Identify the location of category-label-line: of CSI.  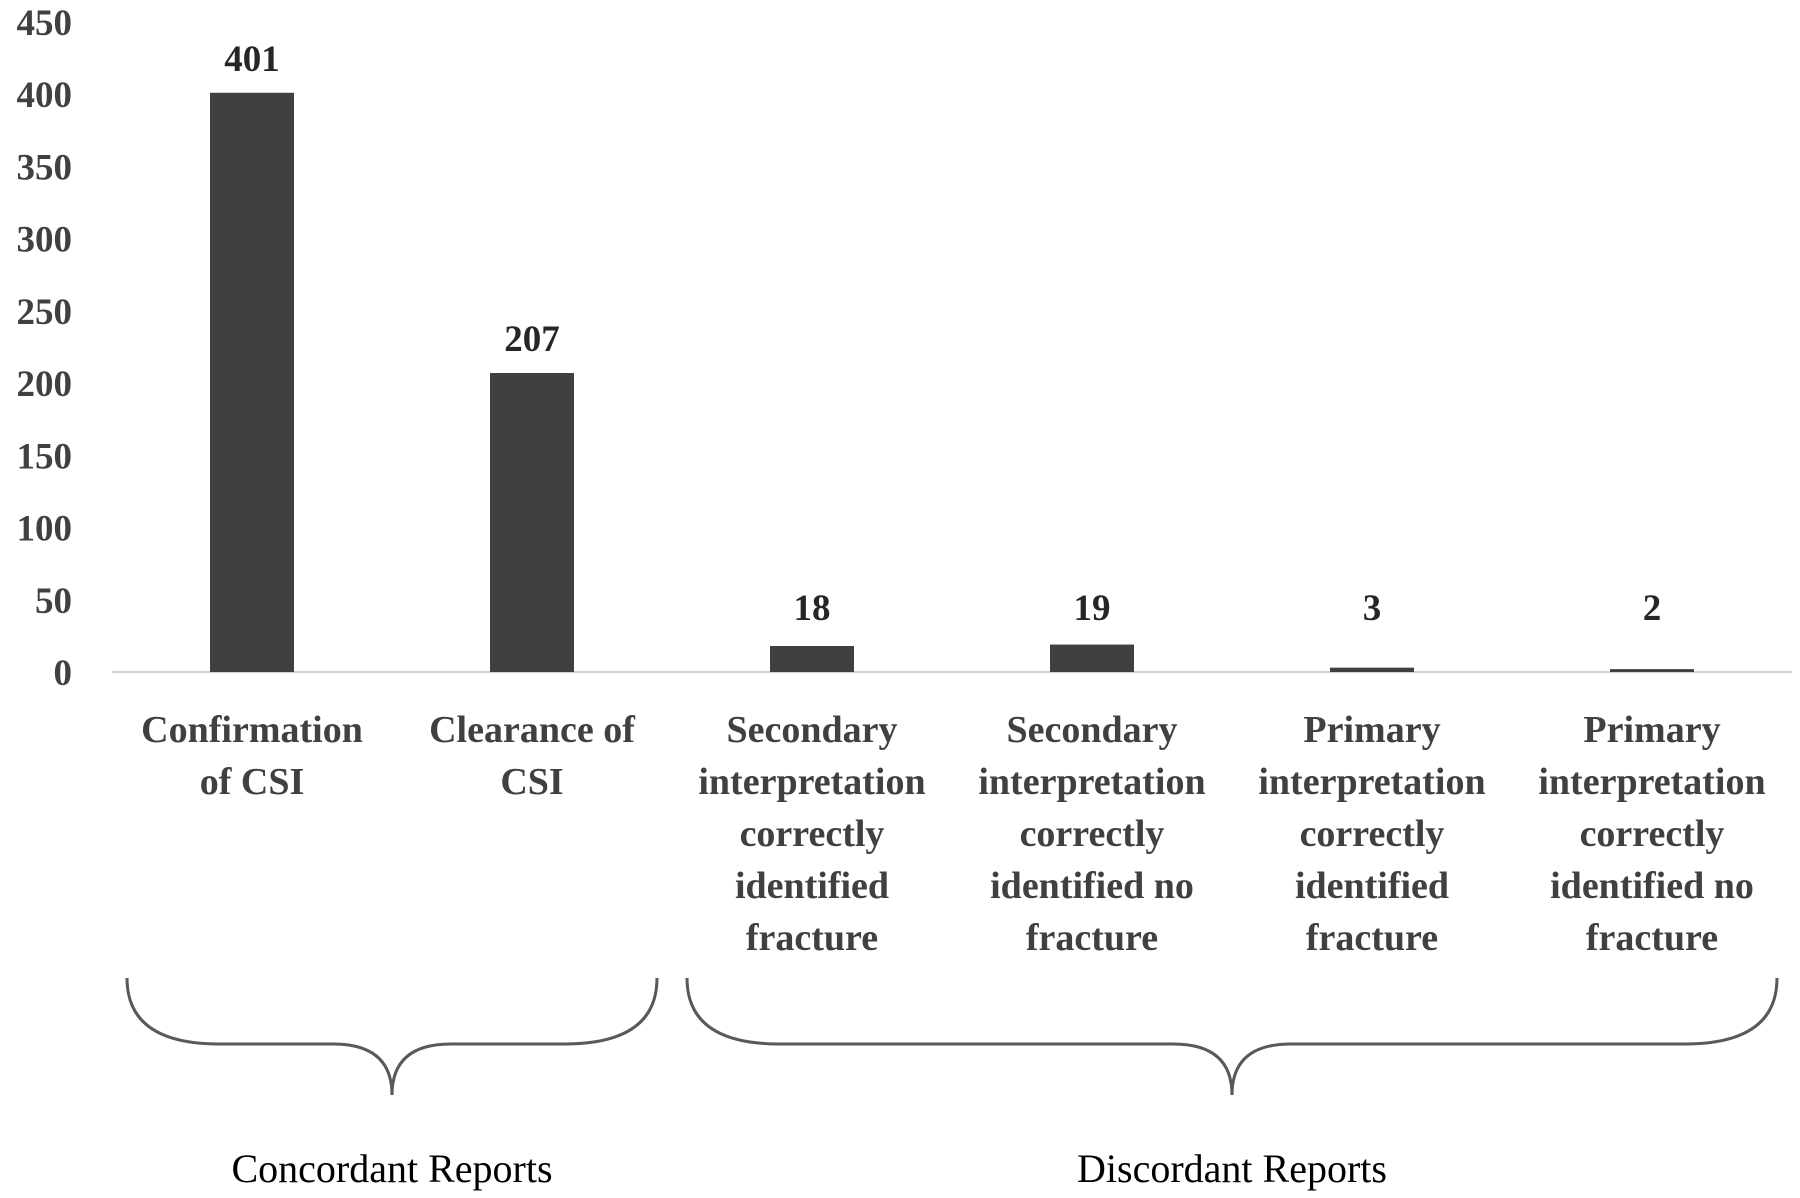
(252, 782).